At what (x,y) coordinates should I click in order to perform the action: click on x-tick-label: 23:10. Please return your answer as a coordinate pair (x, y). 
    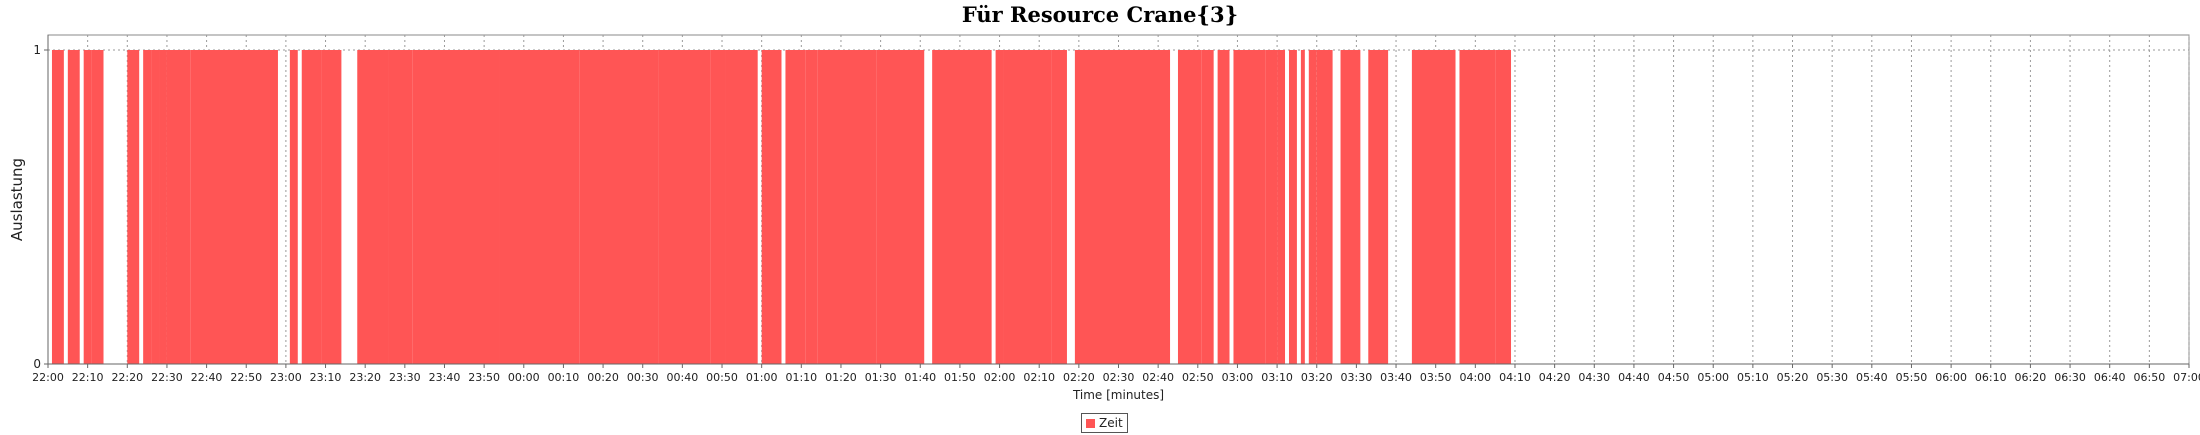
    Looking at the image, I should click on (326, 377).